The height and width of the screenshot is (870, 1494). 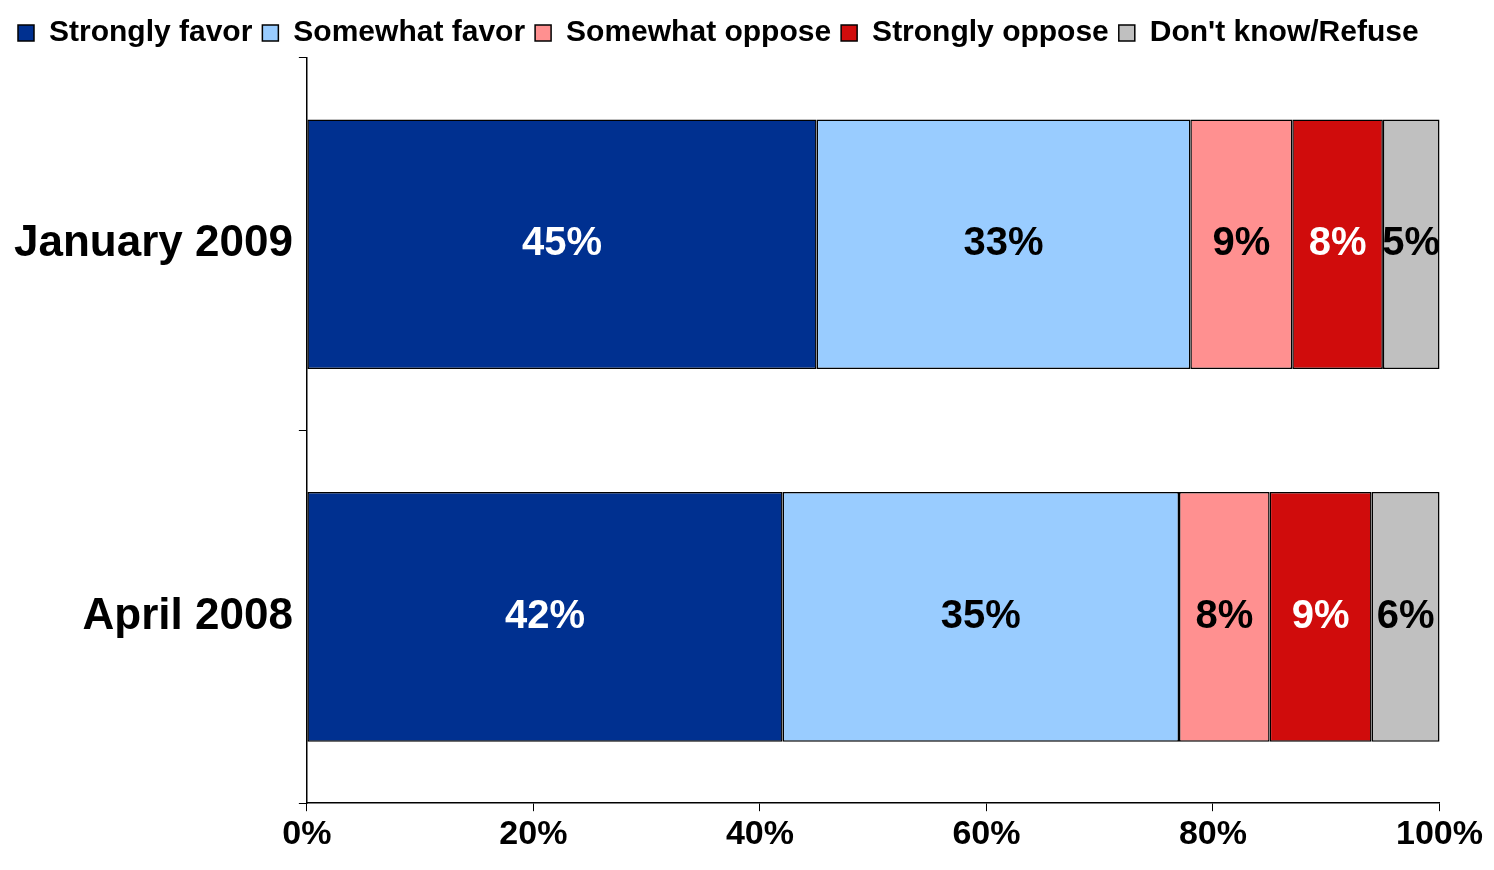 I want to click on y-tick-label: January 2009, so click(x=153, y=241).